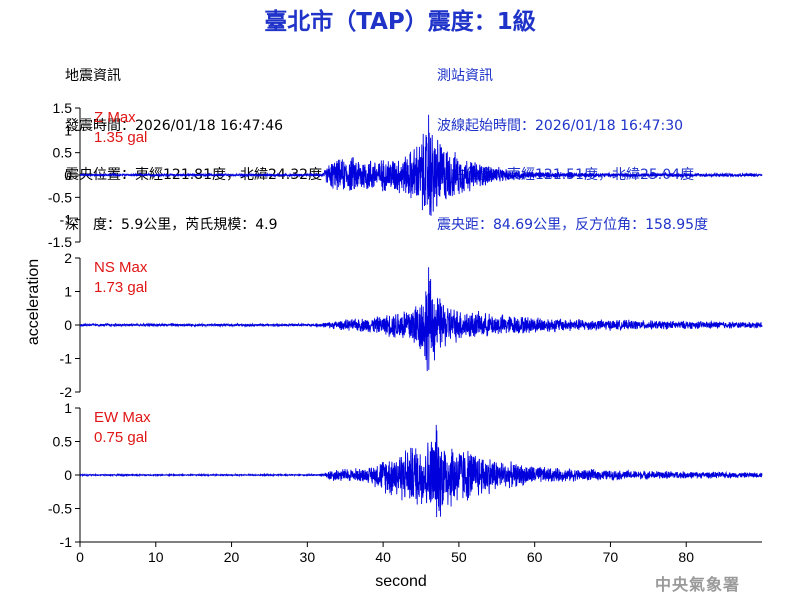 The width and height of the screenshot is (800, 600). Describe the element at coordinates (68, 258) in the screenshot. I see `y-tick-label: 2` at that location.